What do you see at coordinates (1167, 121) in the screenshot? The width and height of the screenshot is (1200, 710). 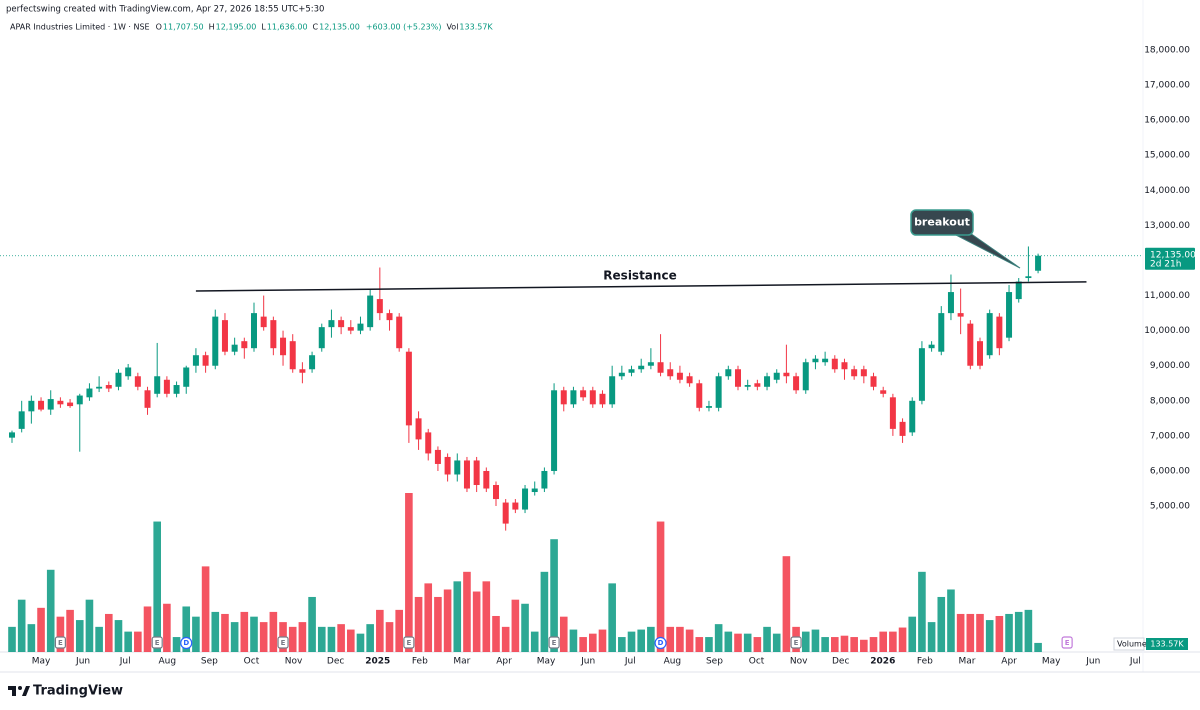 I see `y-tick-label: 16,000.00` at bounding box center [1167, 121].